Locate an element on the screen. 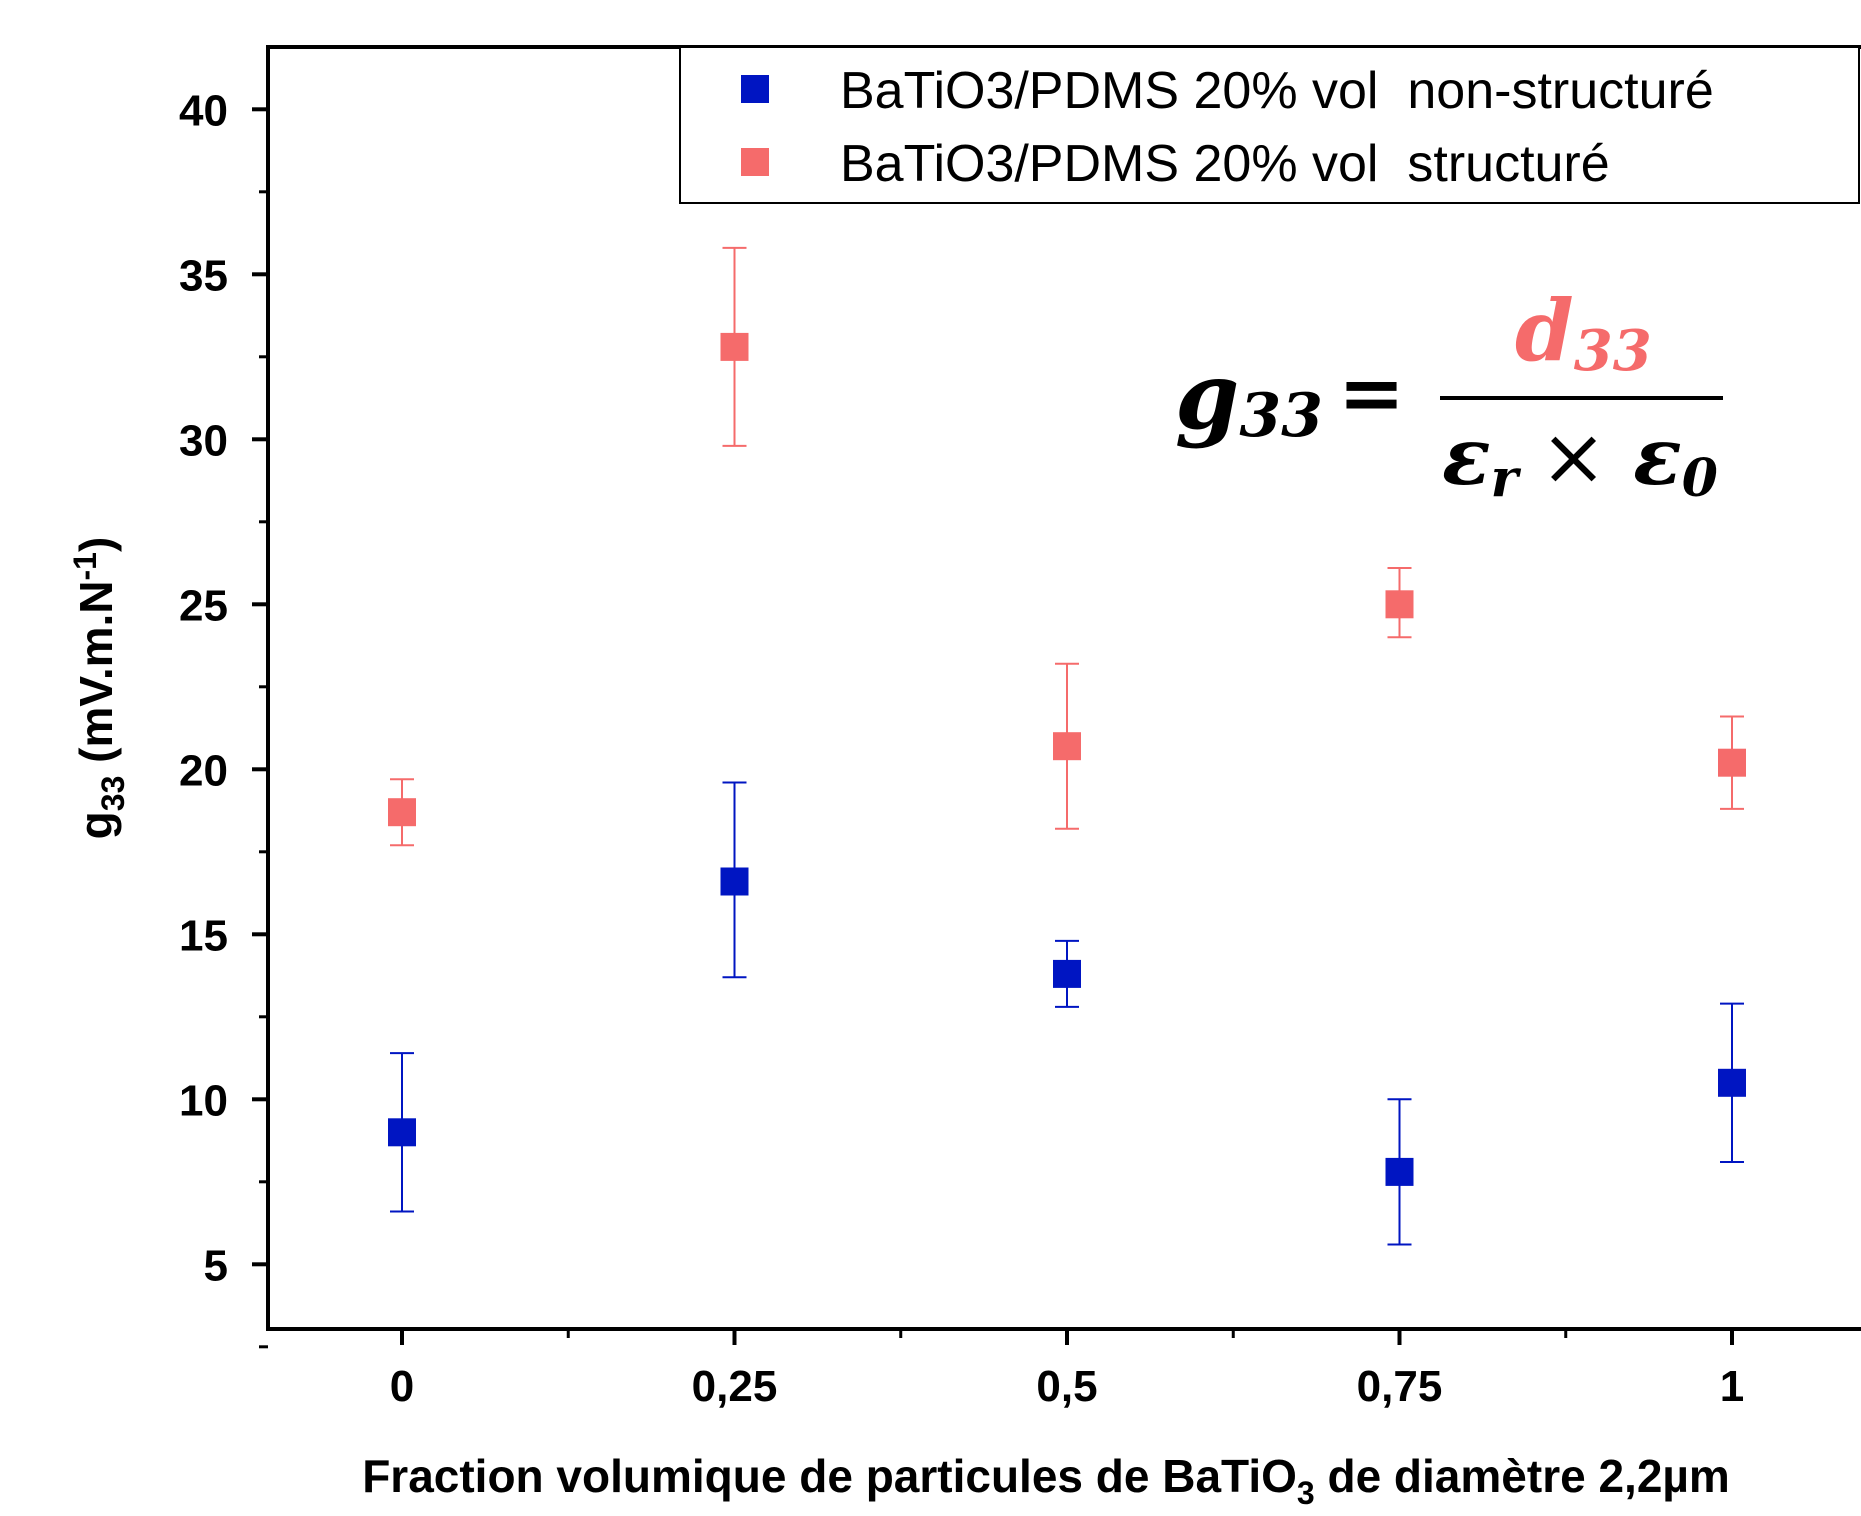  x-axis-ticks: 0 0,25 0,5 0,75 1 is located at coordinates (1067, 1370).